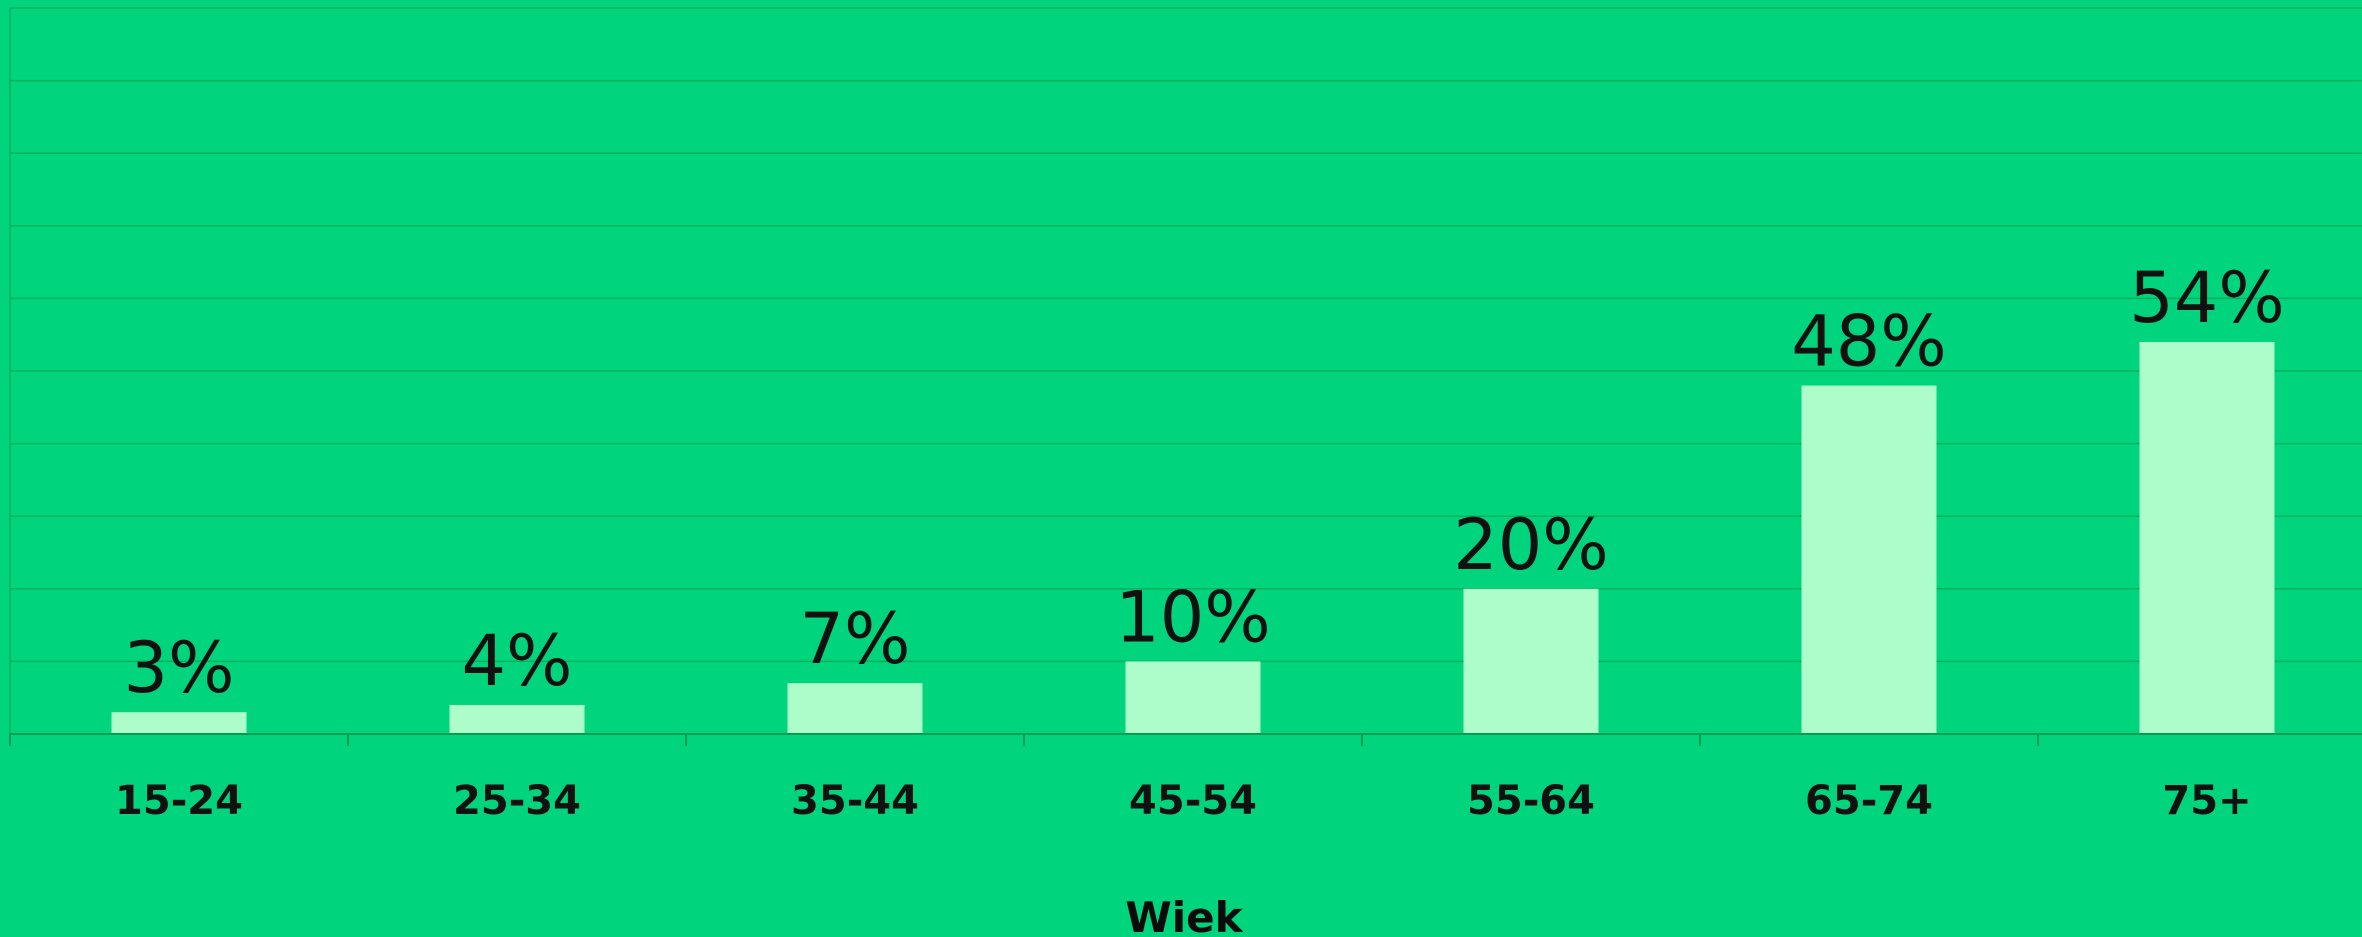 The height and width of the screenshot is (937, 2362). Describe the element at coordinates (178, 668) in the screenshot. I see `data-label: 3%` at that location.